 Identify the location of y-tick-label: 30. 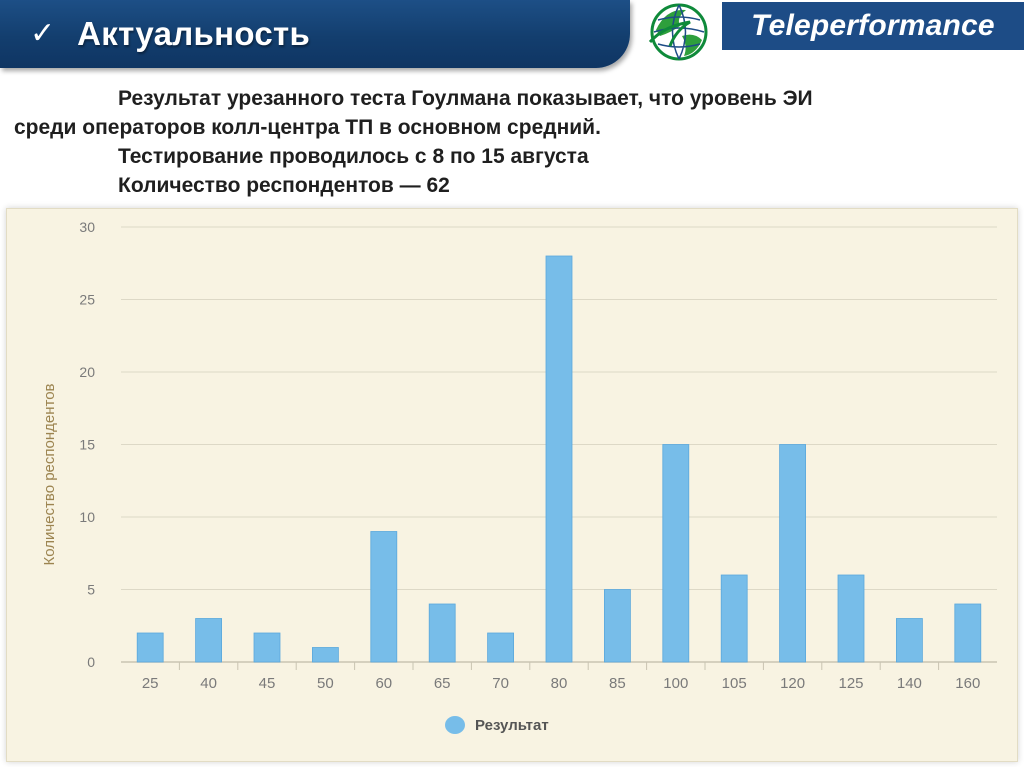
(87, 227).